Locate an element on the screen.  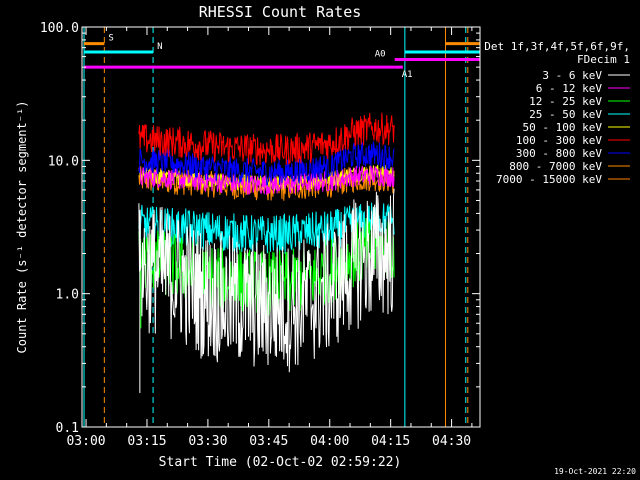
y-tick-label: 100.0 is located at coordinates (59, 28).